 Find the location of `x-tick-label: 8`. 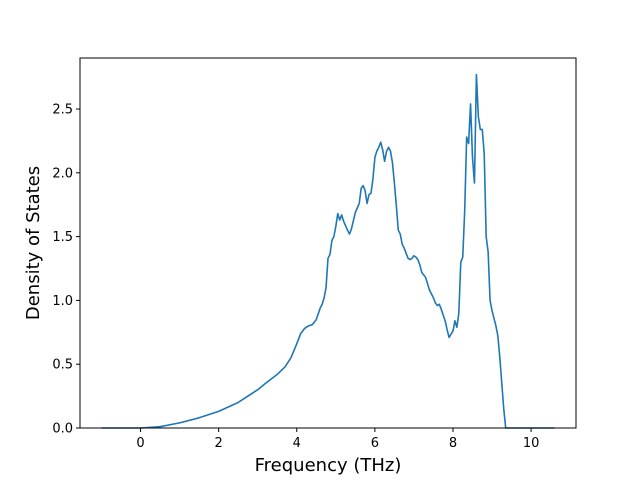

x-tick-label: 8 is located at coordinates (453, 443).